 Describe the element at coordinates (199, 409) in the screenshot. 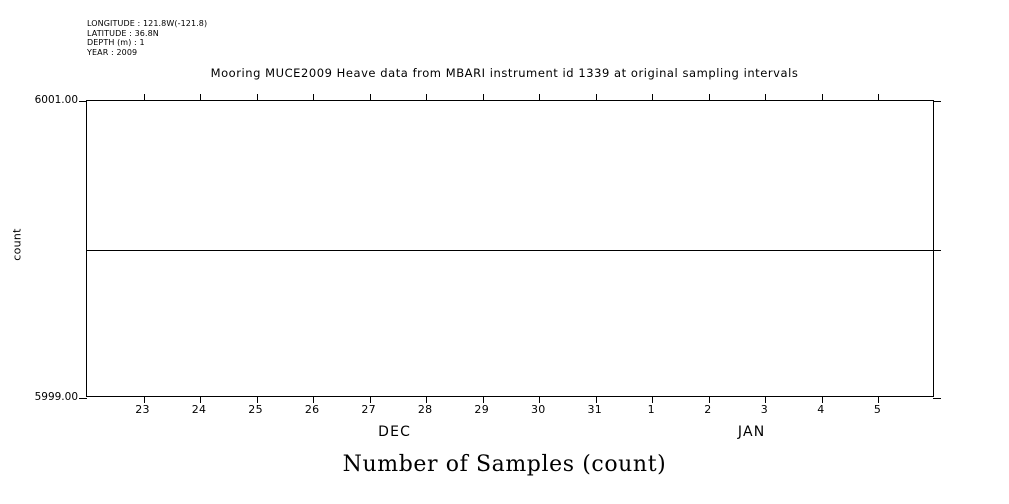

I see `x-tick-label: 24` at that location.